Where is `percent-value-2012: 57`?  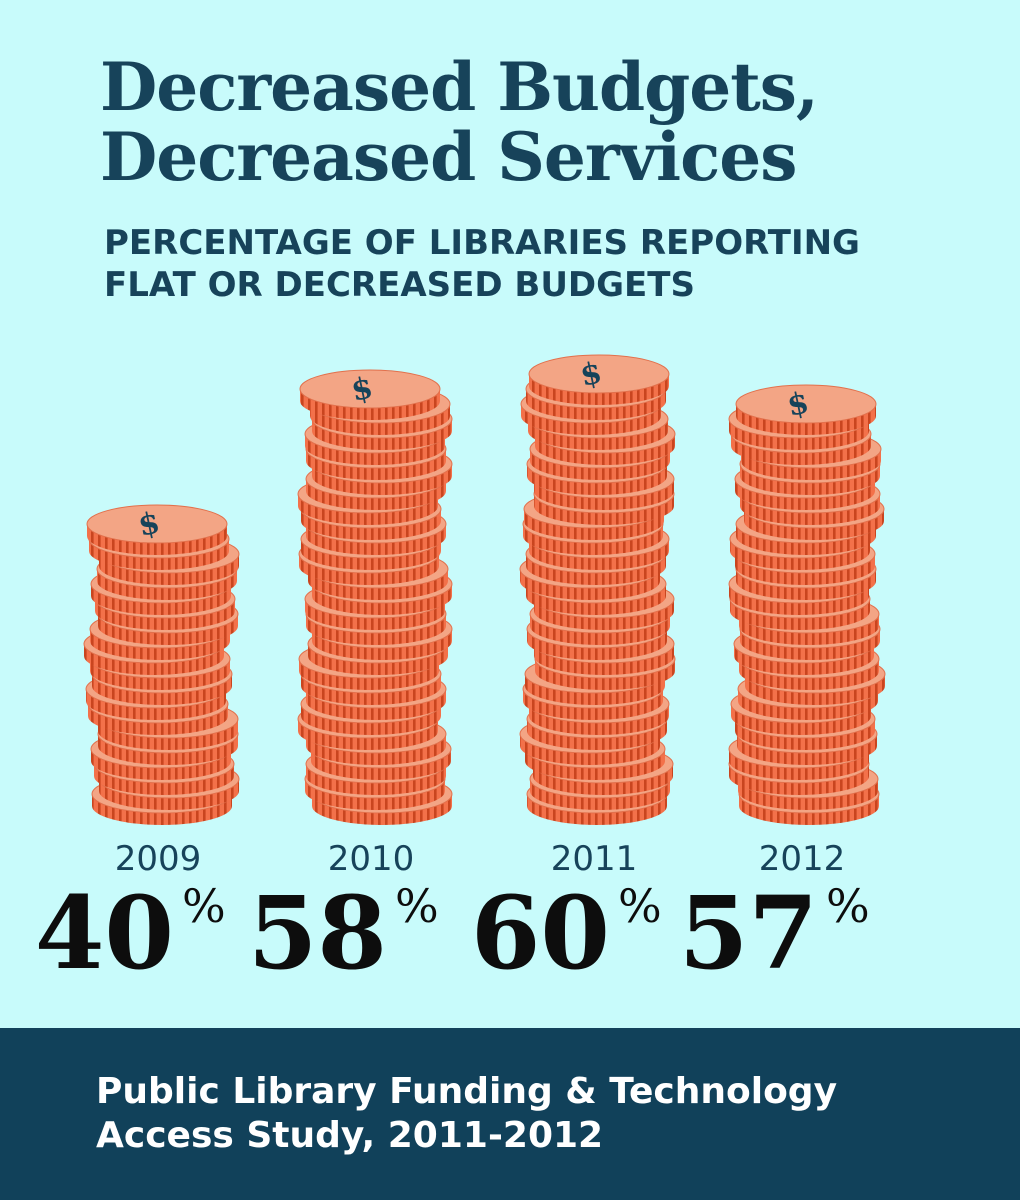 percent-value-2012: 57 is located at coordinates (748, 933).